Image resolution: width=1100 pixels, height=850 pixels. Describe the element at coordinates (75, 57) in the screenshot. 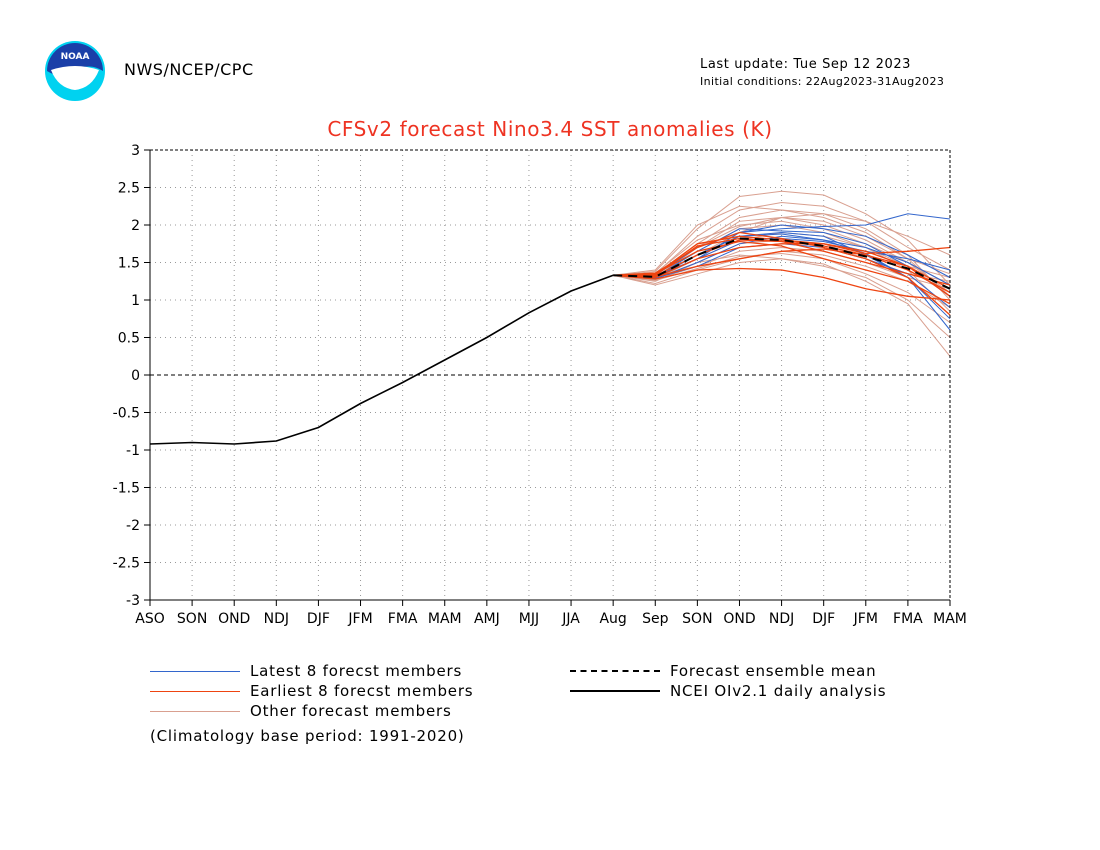

I see `logo-text: NOAA` at that location.